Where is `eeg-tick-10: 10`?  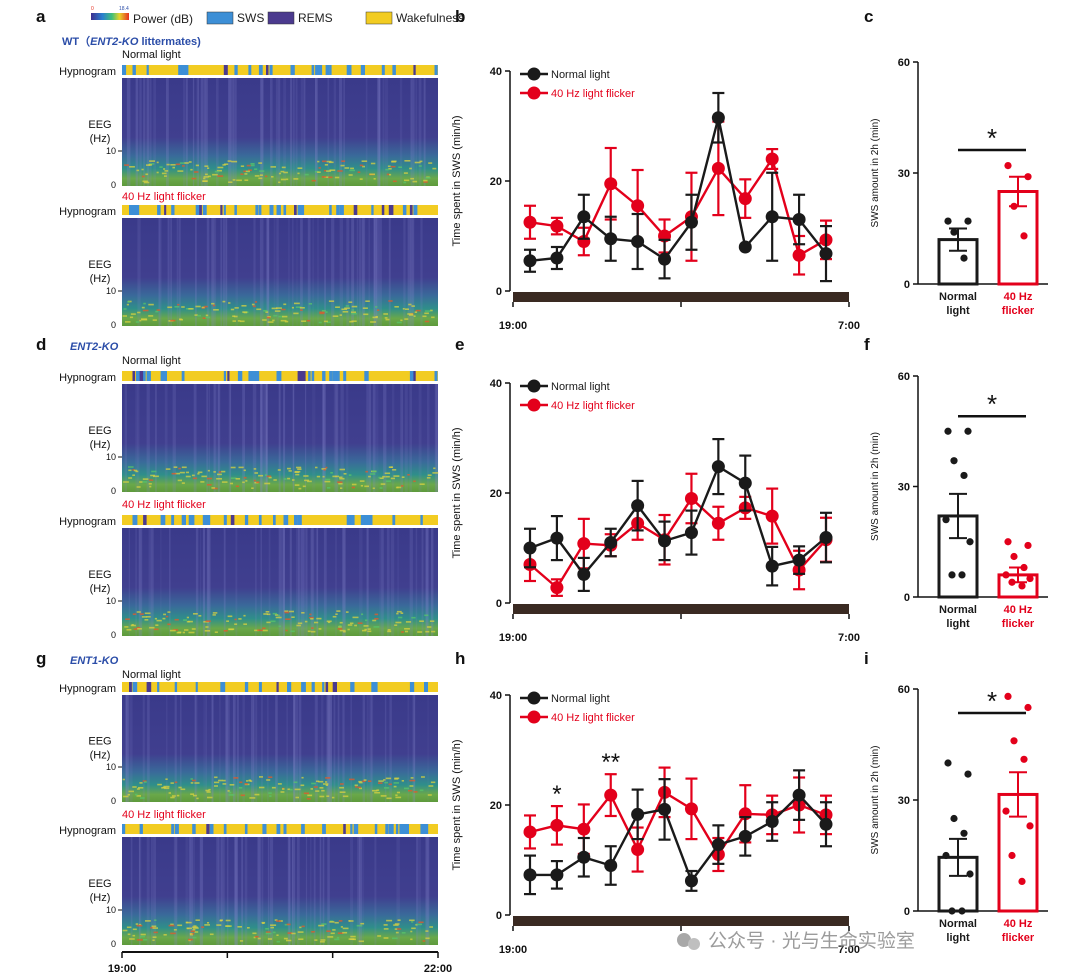
eeg-tick-10: 10 is located at coordinates (111, 910).